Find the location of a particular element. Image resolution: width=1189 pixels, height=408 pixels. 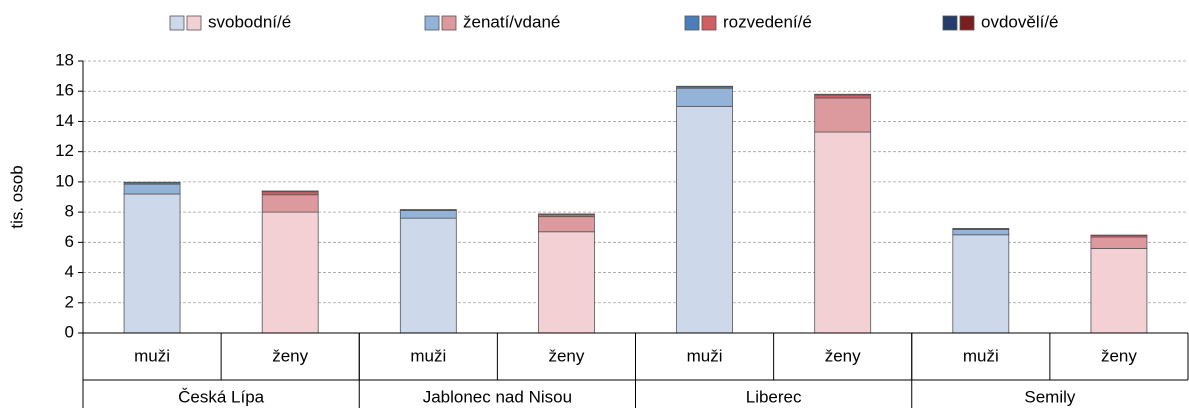

y-tick-label: 16 is located at coordinates (64, 90).